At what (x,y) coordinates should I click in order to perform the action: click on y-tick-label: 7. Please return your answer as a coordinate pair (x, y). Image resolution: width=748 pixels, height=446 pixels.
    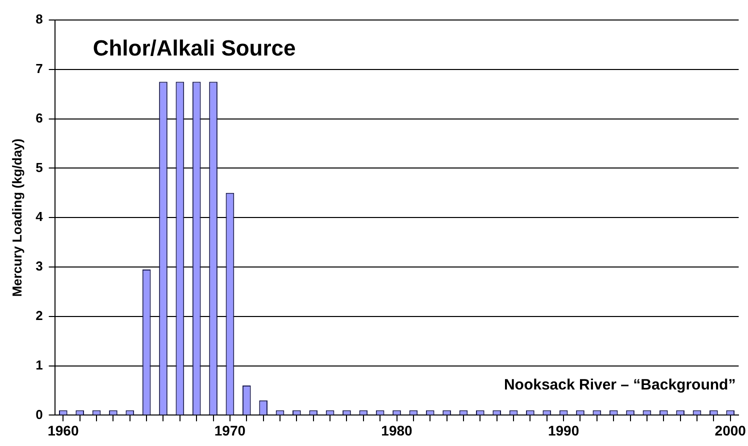
    Looking at the image, I should click on (39, 68).